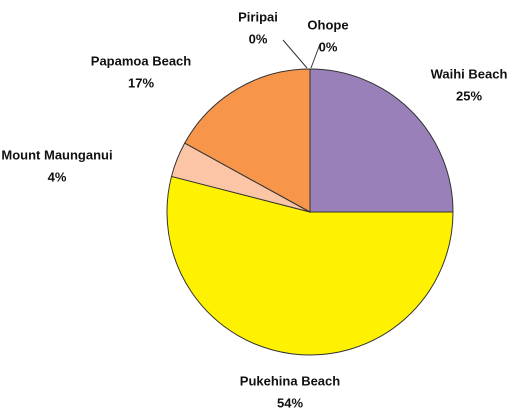  What do you see at coordinates (469, 73) in the screenshot?
I see `slice-label: Waihi Beach` at bounding box center [469, 73].